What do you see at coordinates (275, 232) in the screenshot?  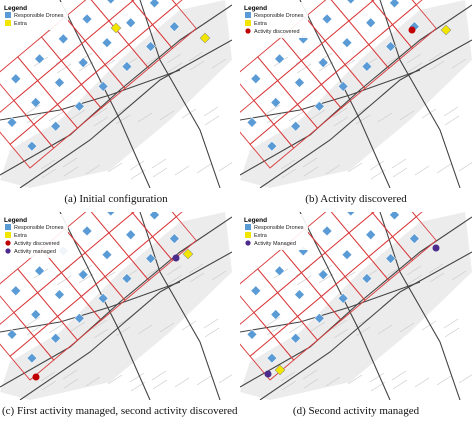 I see `legend-box` at bounding box center [275, 232].